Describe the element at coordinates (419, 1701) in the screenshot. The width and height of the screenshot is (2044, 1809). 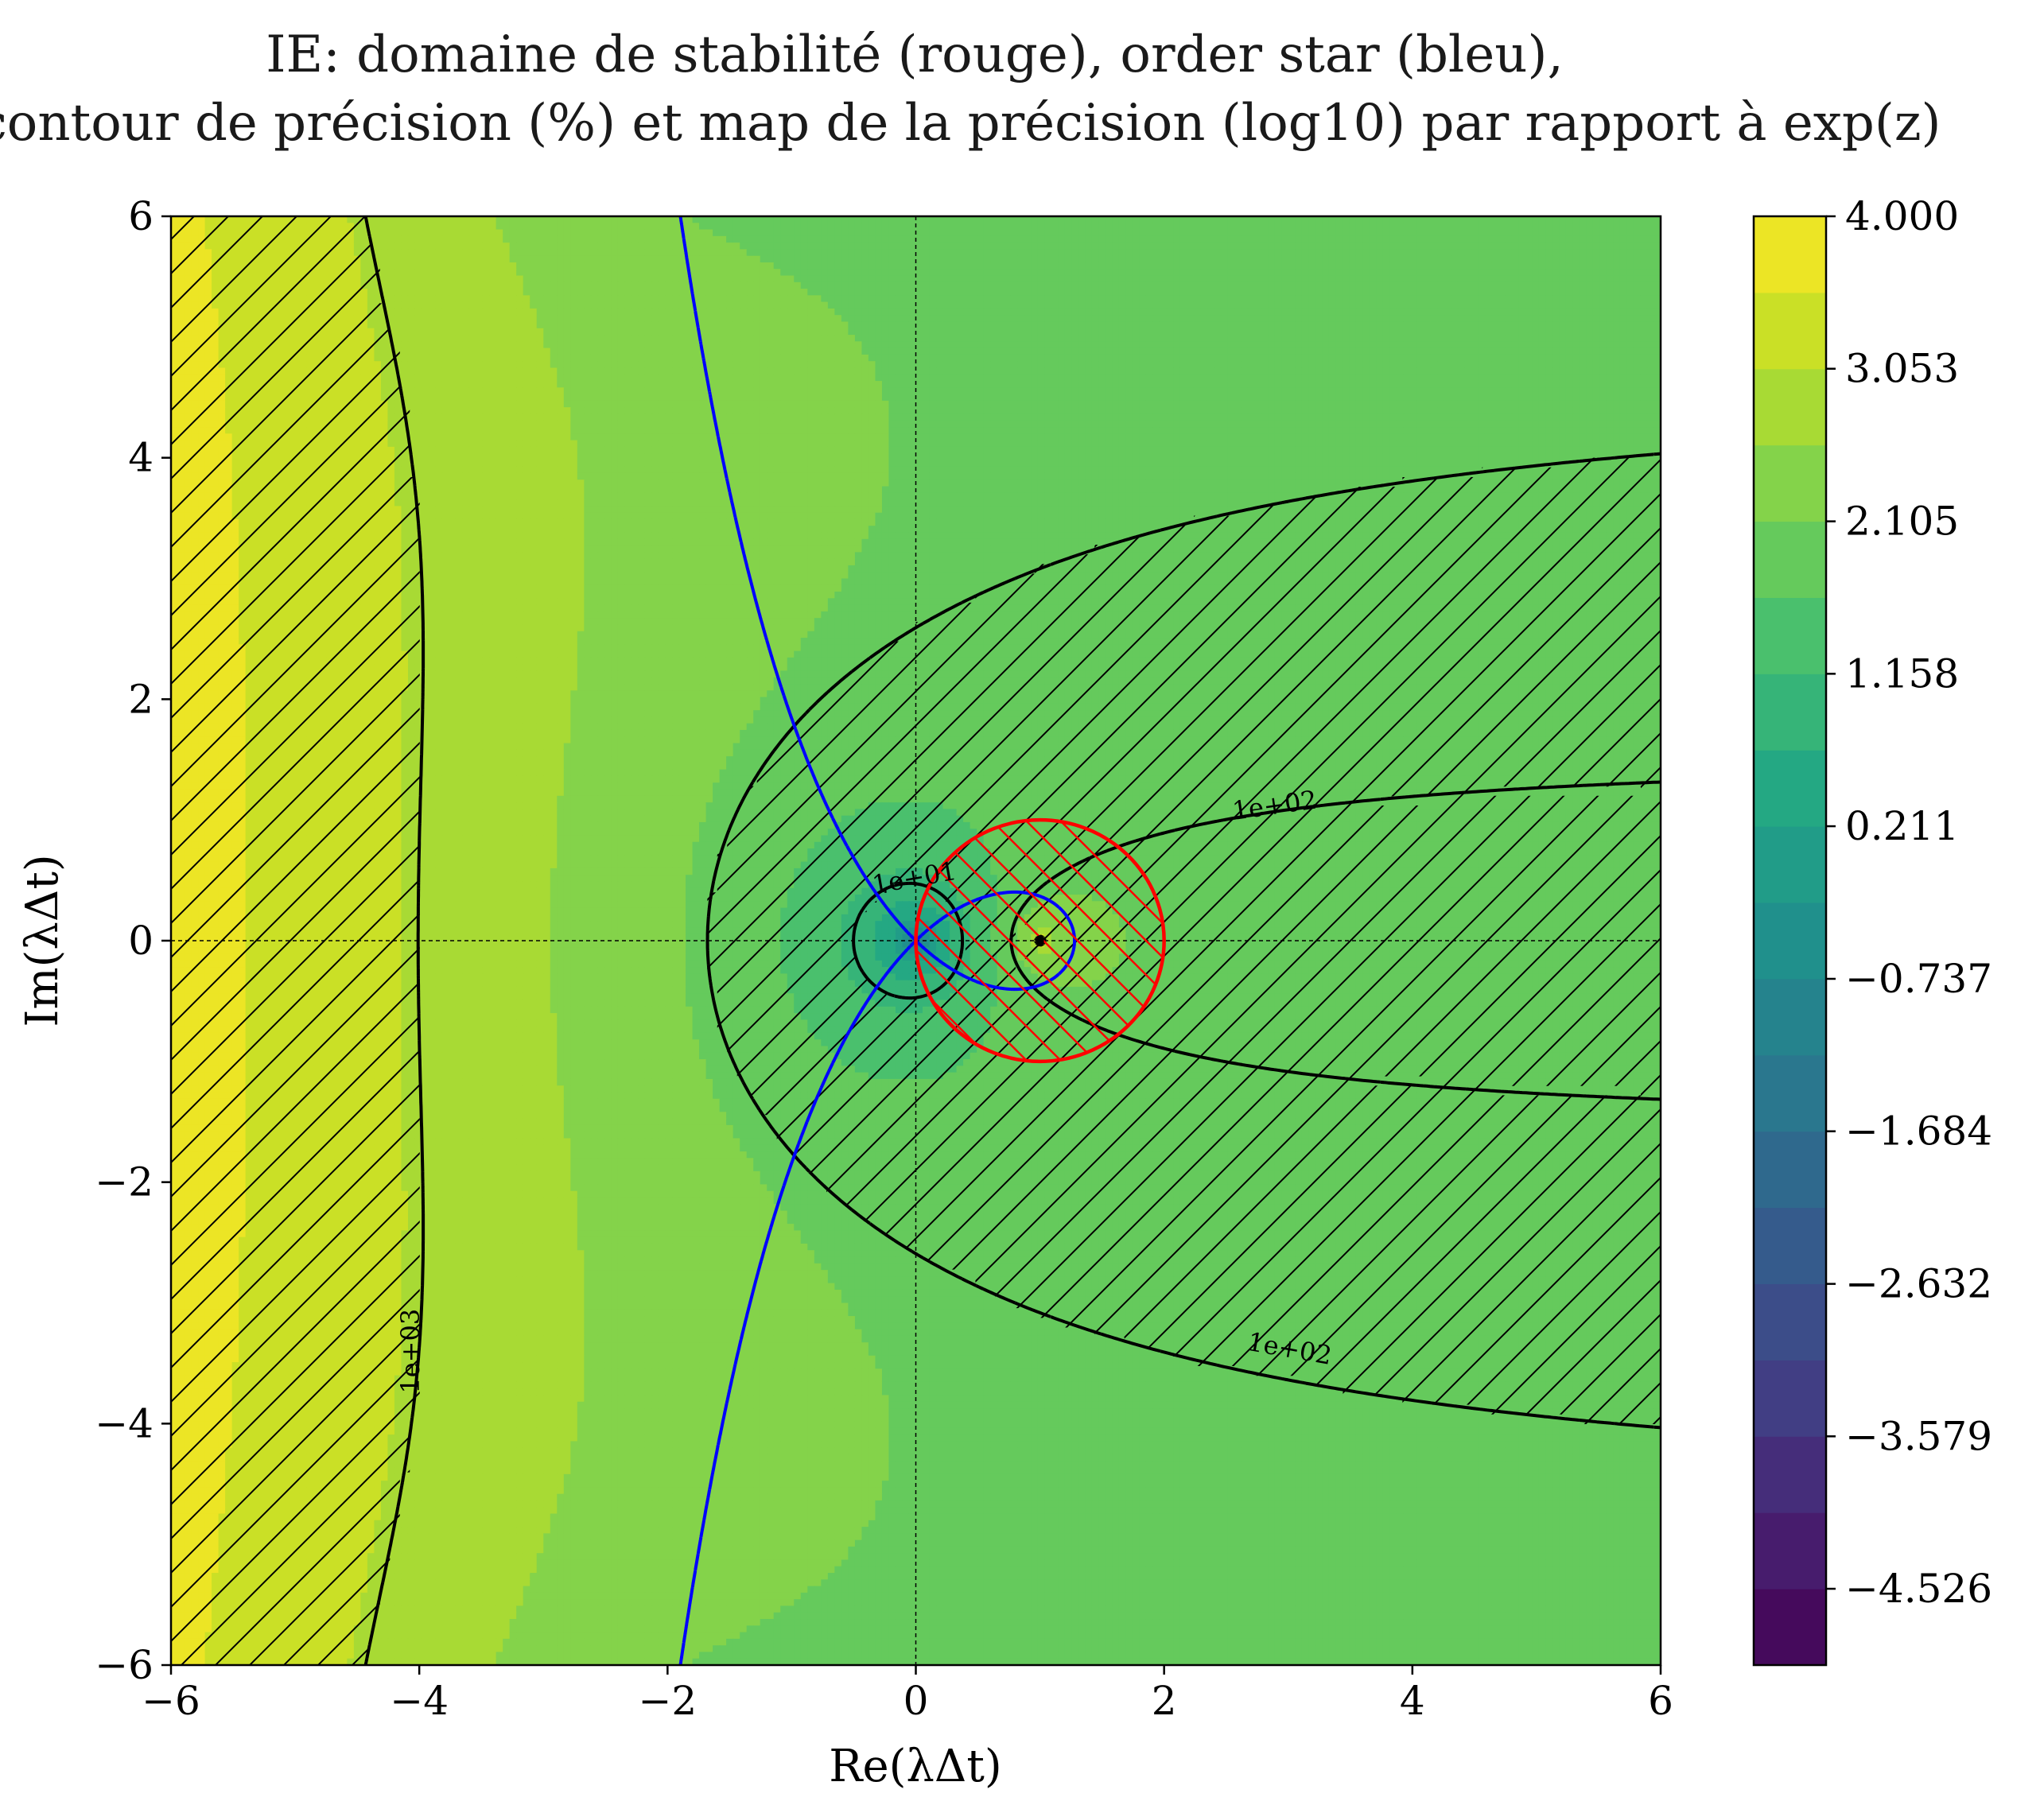
I see `x-tick-label: −4` at that location.